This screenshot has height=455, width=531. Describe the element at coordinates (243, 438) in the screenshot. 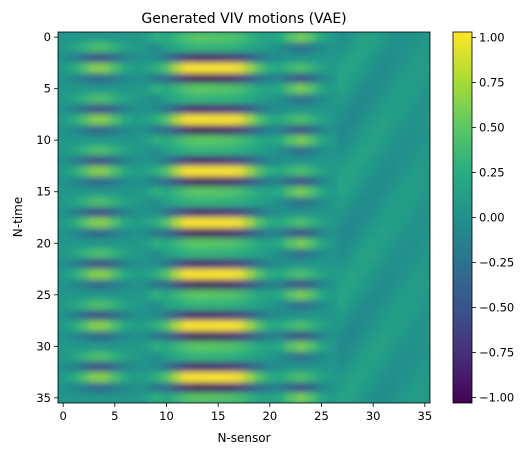

I see `x-axis-label: N-sensor` at that location.